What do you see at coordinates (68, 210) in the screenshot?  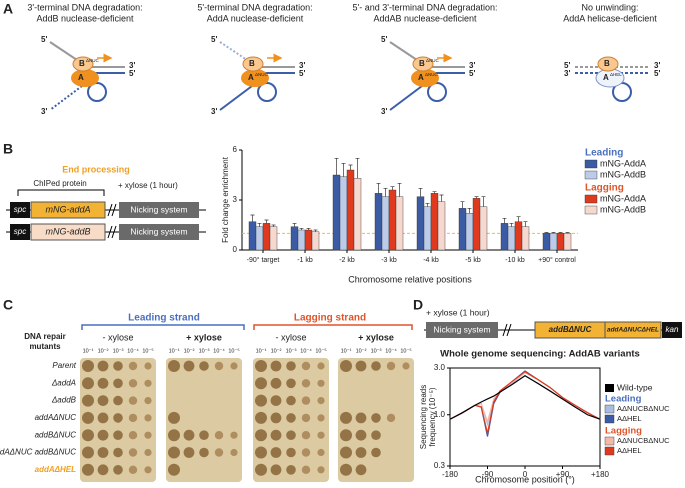 I see `gene-box` at bounding box center [68, 210].